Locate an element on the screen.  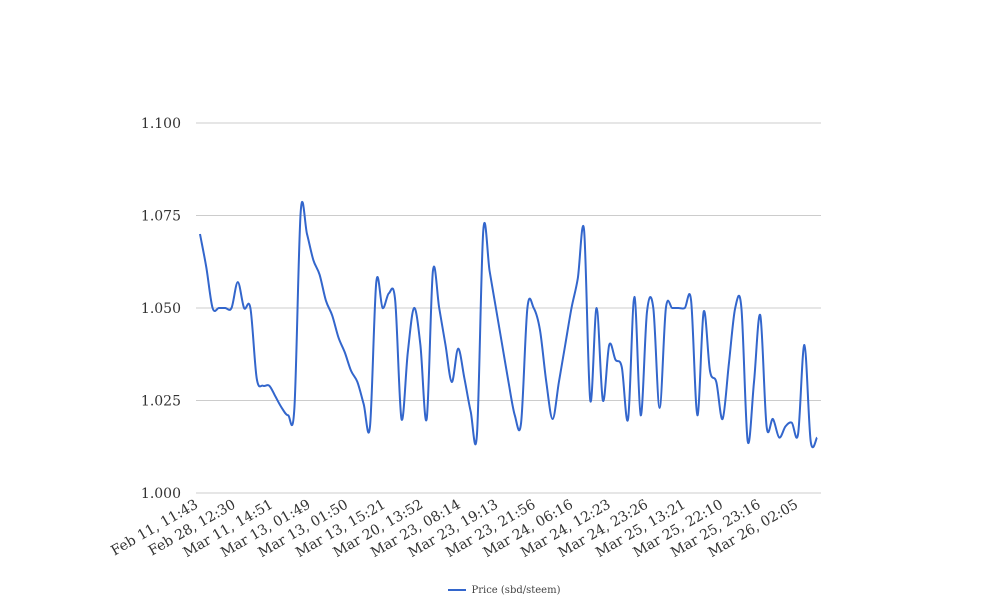
chart-legend: Price (sbd/steem) is located at coordinates (504, 590).